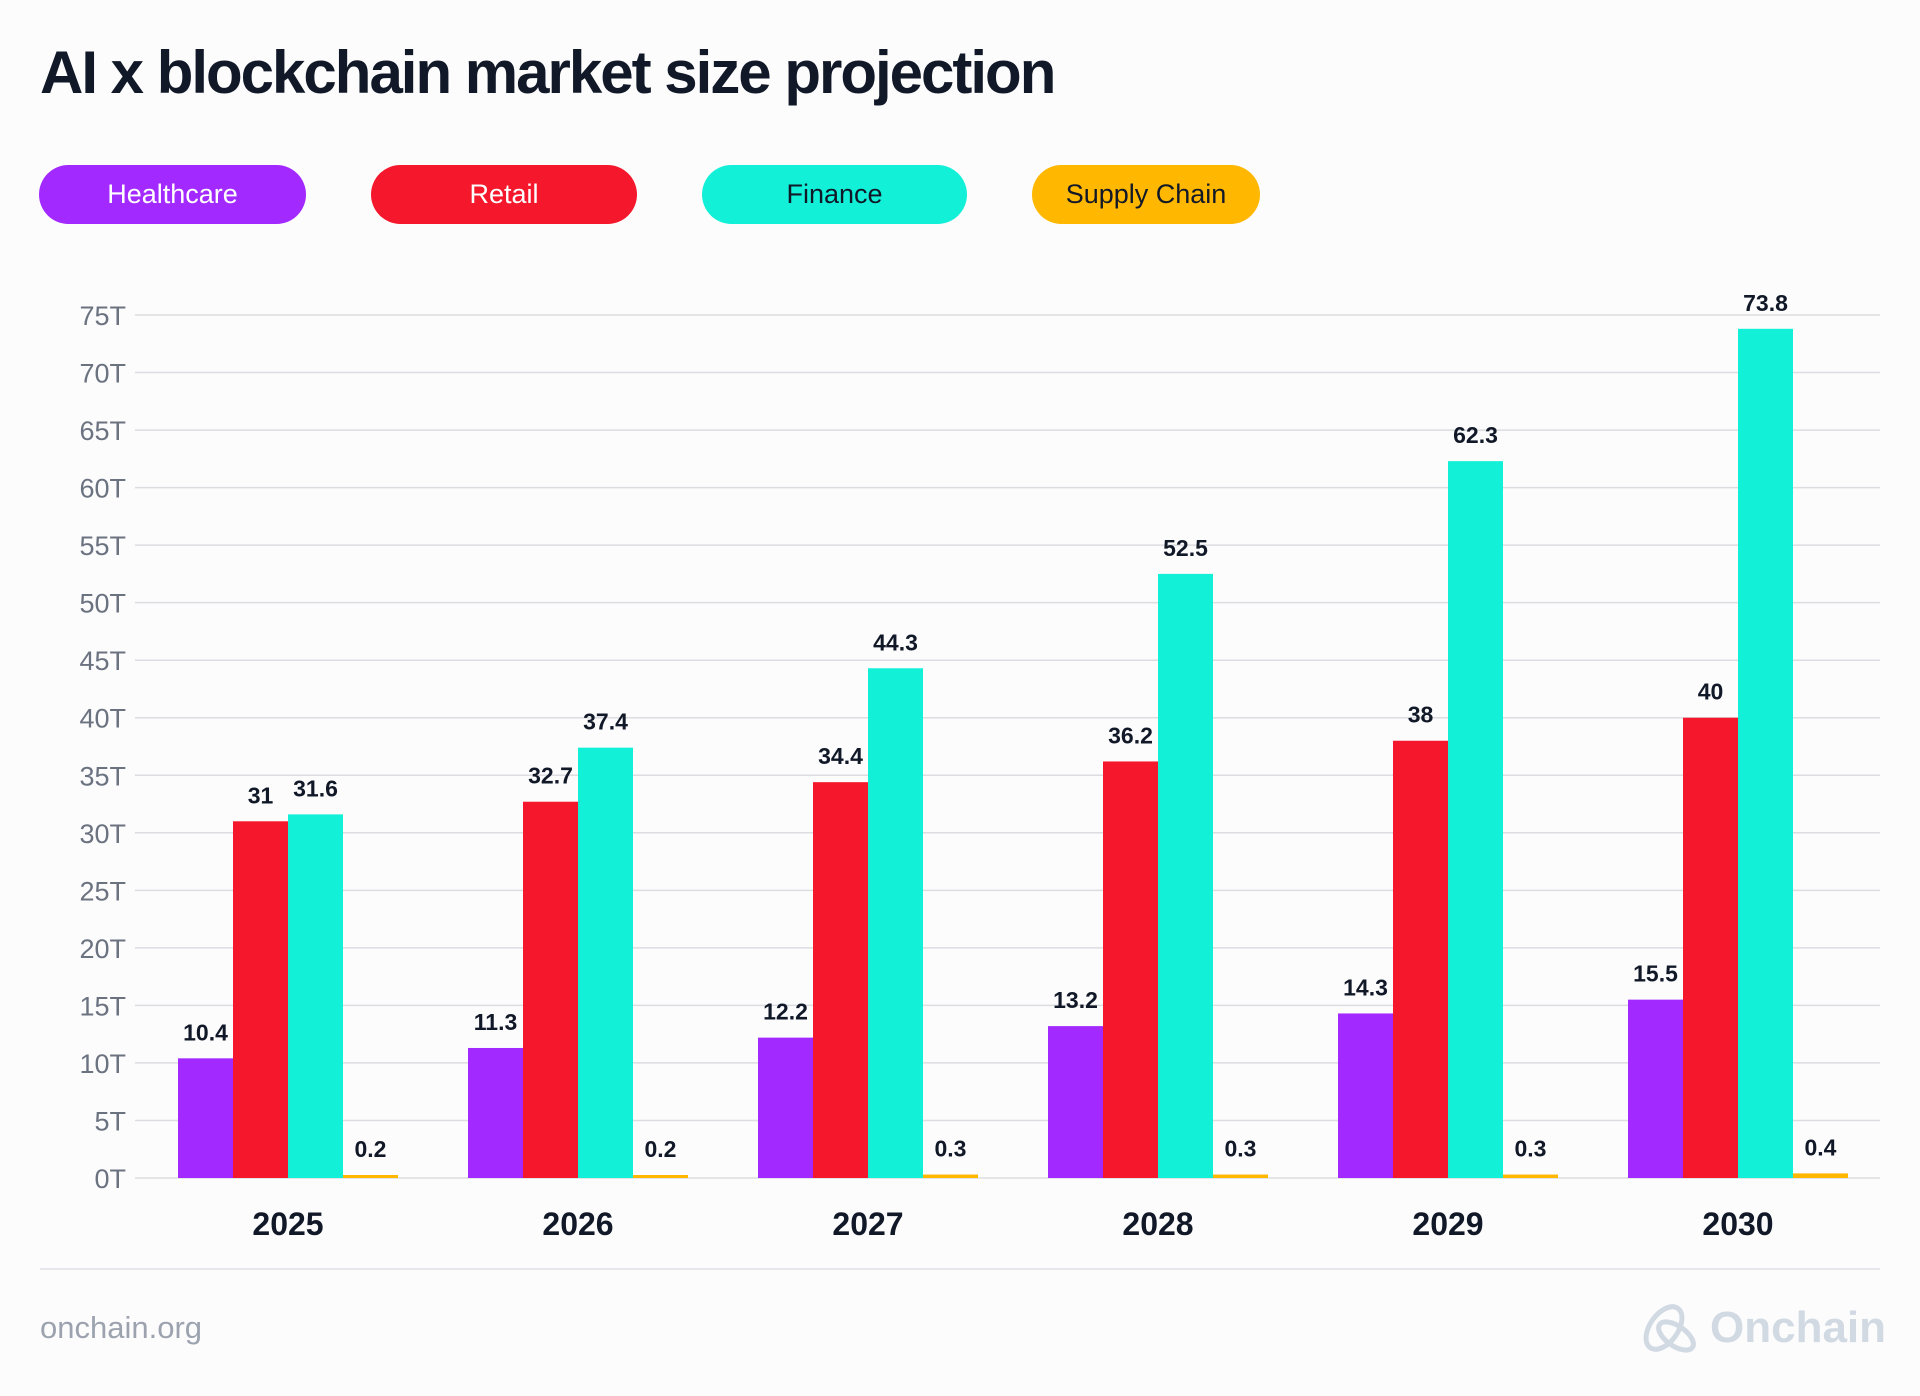 The height and width of the screenshot is (1396, 1920). I want to click on data-label: 15.5, so click(1655, 974).